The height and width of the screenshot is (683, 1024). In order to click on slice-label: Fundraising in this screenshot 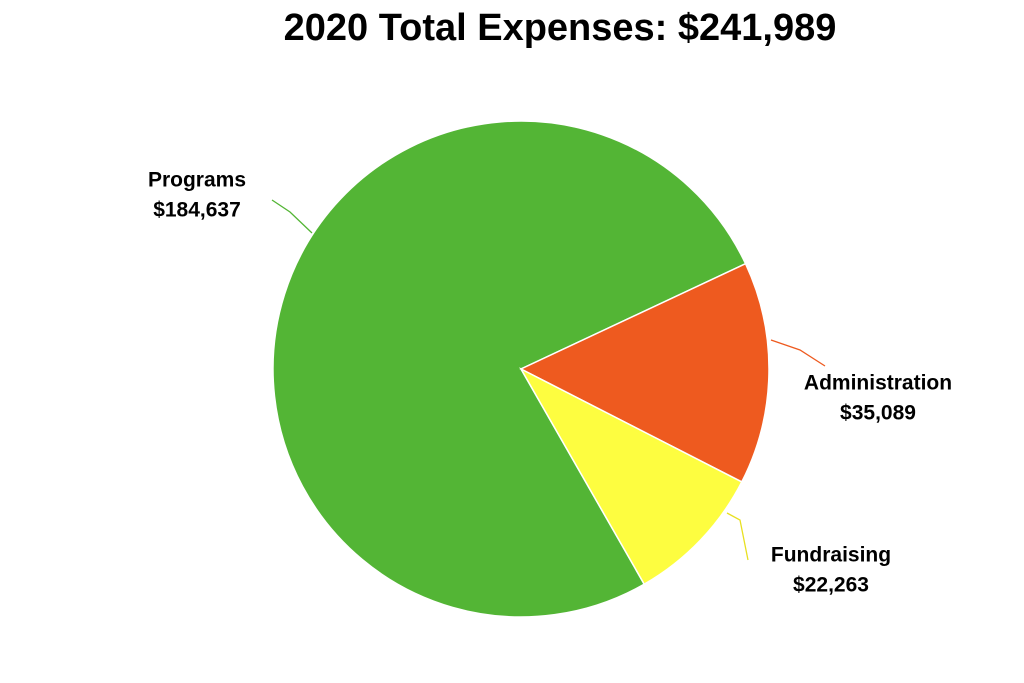, I will do `click(831, 555)`.